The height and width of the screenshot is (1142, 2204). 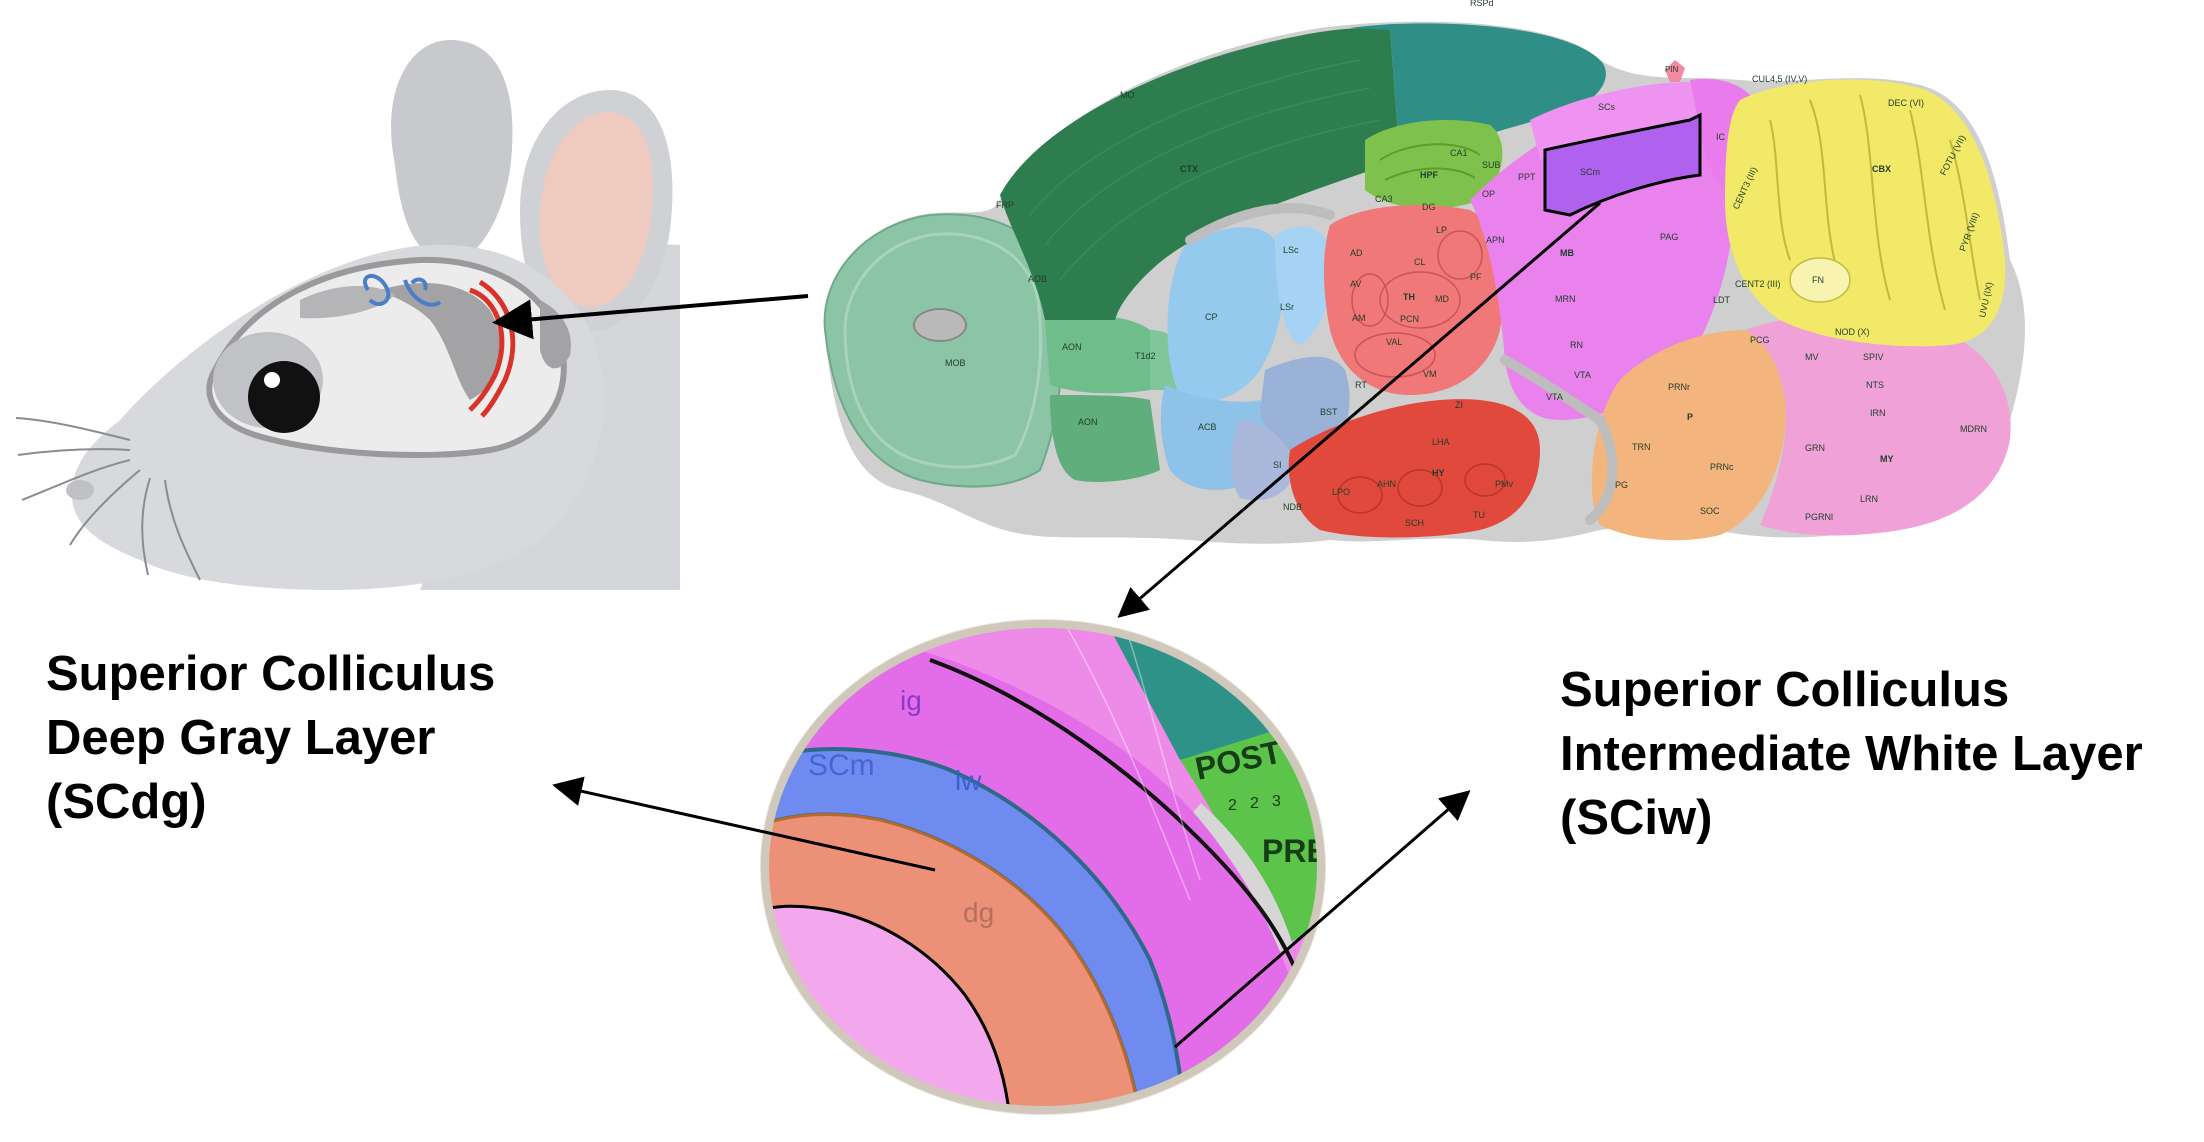 What do you see at coordinates (1906, 103) in the screenshot?
I see `atlas-label-dec: DEC (VI)` at bounding box center [1906, 103].